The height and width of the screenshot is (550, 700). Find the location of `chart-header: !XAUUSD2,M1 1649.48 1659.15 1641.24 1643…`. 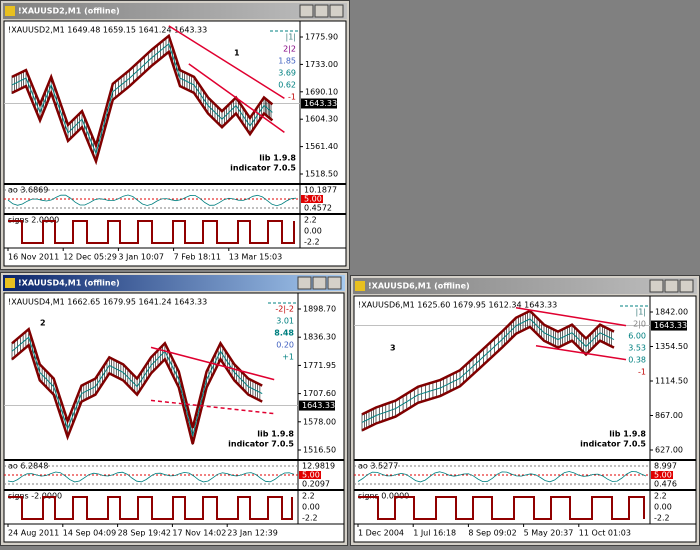

chart-header: !XAUUSD2,M1 1649.48 1659.15 1641.24 1643… is located at coordinates (107, 30).